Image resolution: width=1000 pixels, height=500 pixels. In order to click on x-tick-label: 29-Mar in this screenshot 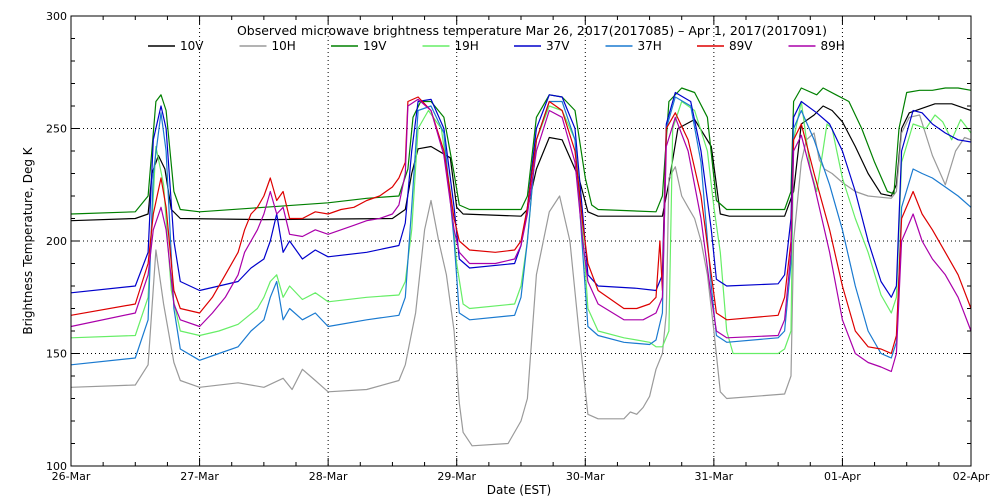, I will do `click(456, 476)`.